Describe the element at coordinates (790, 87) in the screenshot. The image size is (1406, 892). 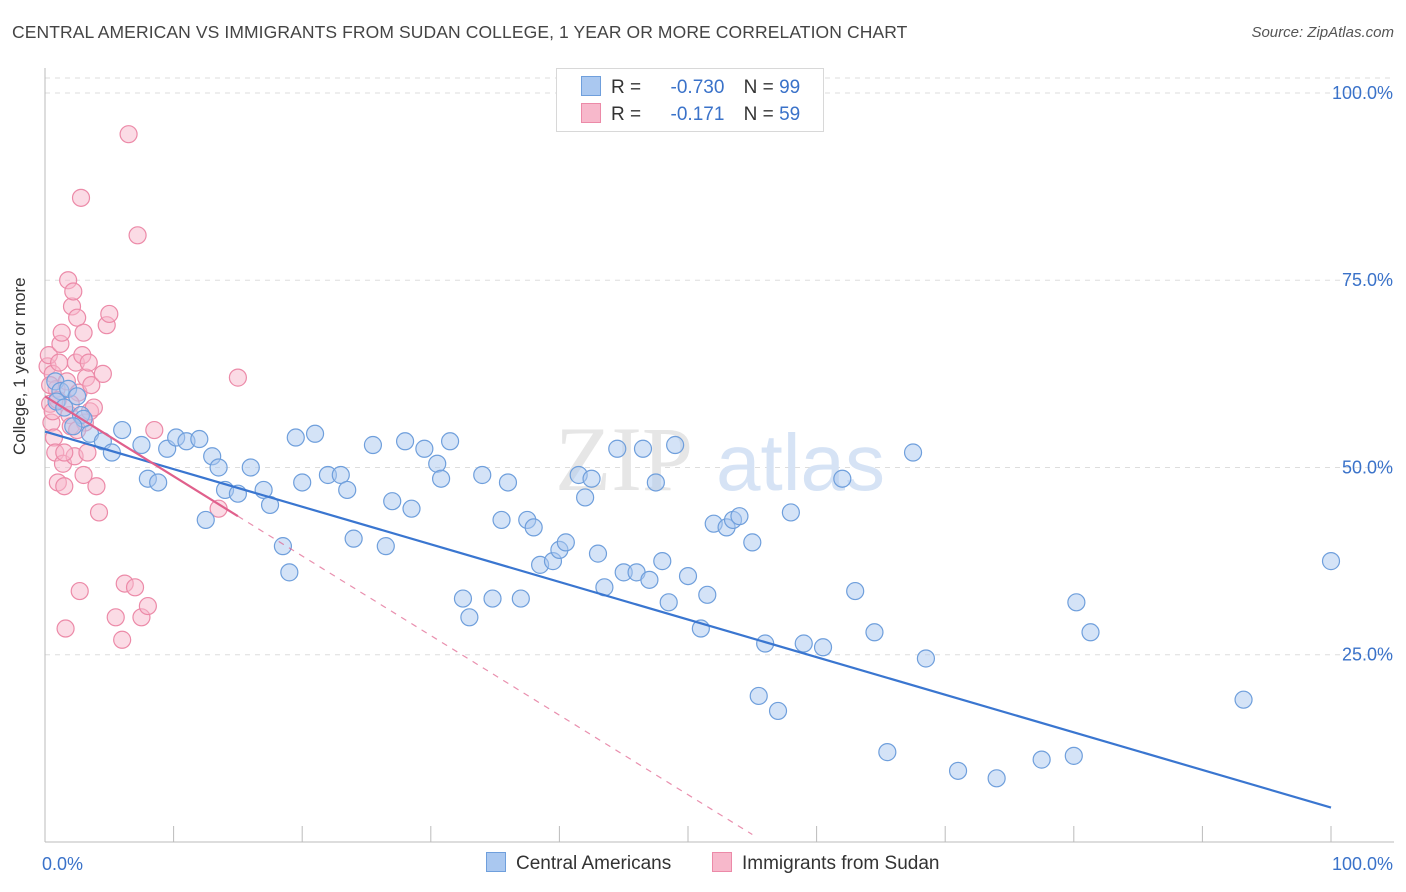
I see `legend-n-value: 99` at that location.